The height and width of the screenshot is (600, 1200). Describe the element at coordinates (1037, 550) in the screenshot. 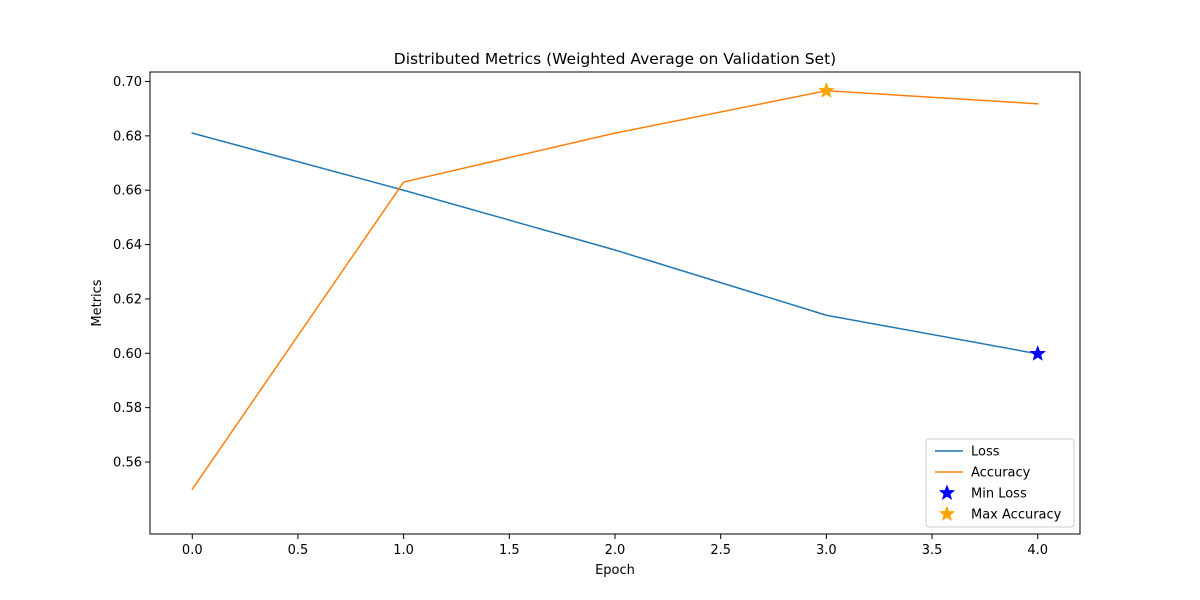

I see `x-tick-label: 4.0` at that location.